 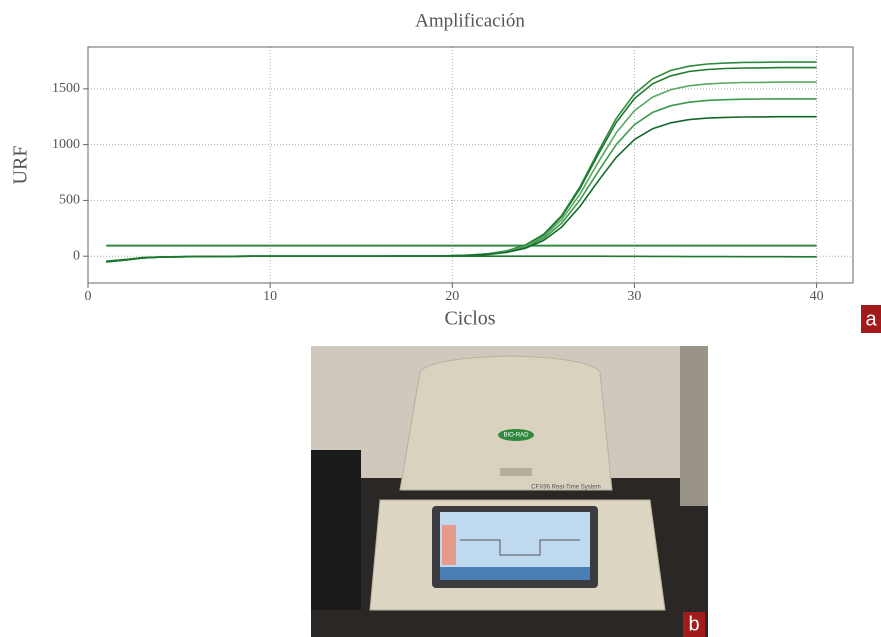 I want to click on x-tick-label: 30, so click(x=634, y=296).